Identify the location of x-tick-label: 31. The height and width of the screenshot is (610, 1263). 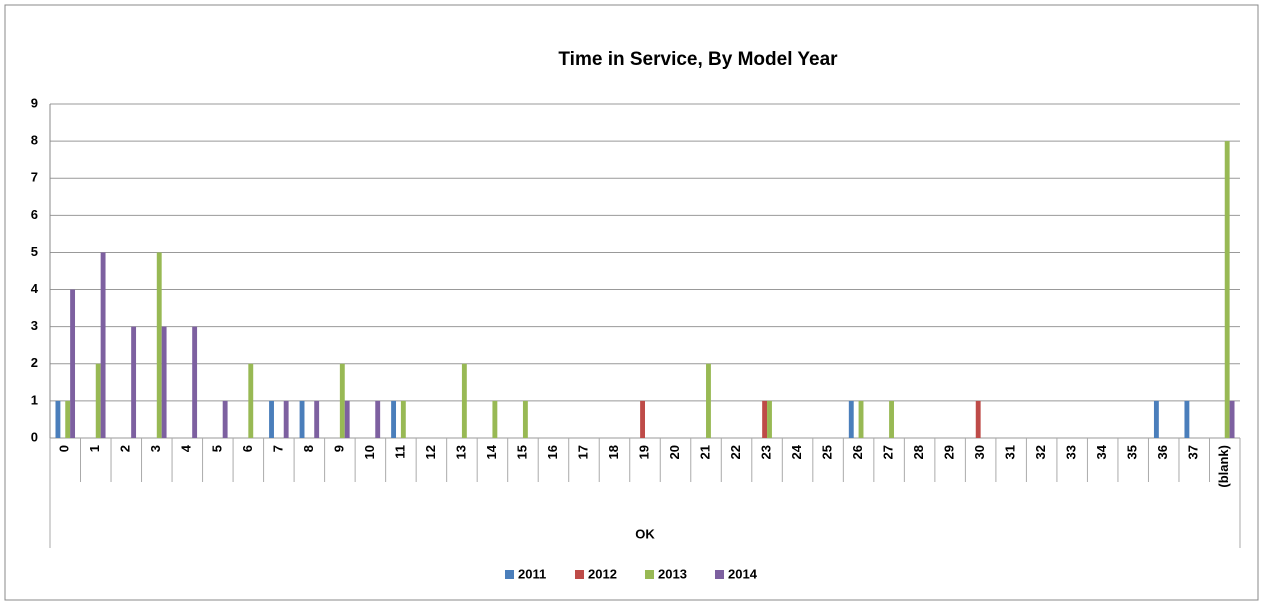
(1010, 452).